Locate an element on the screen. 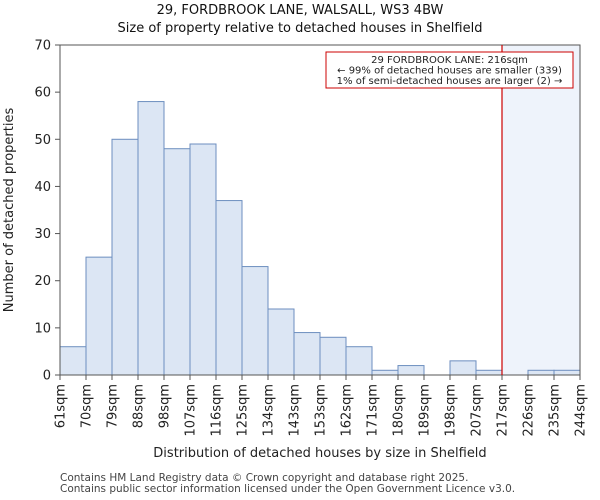  y-tick-label: 20 is located at coordinates (42, 281).